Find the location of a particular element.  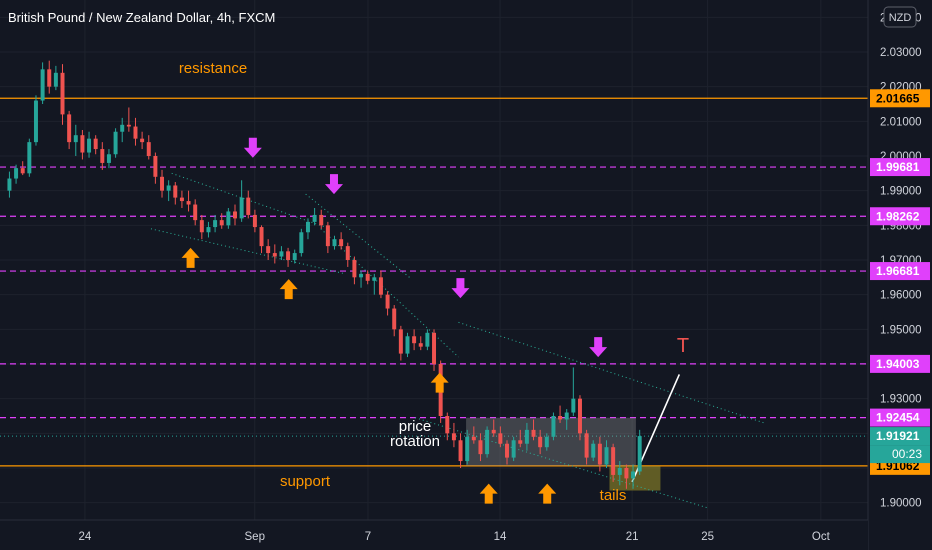

level-price-tag-text: 1.98262 is located at coordinates (898, 216).